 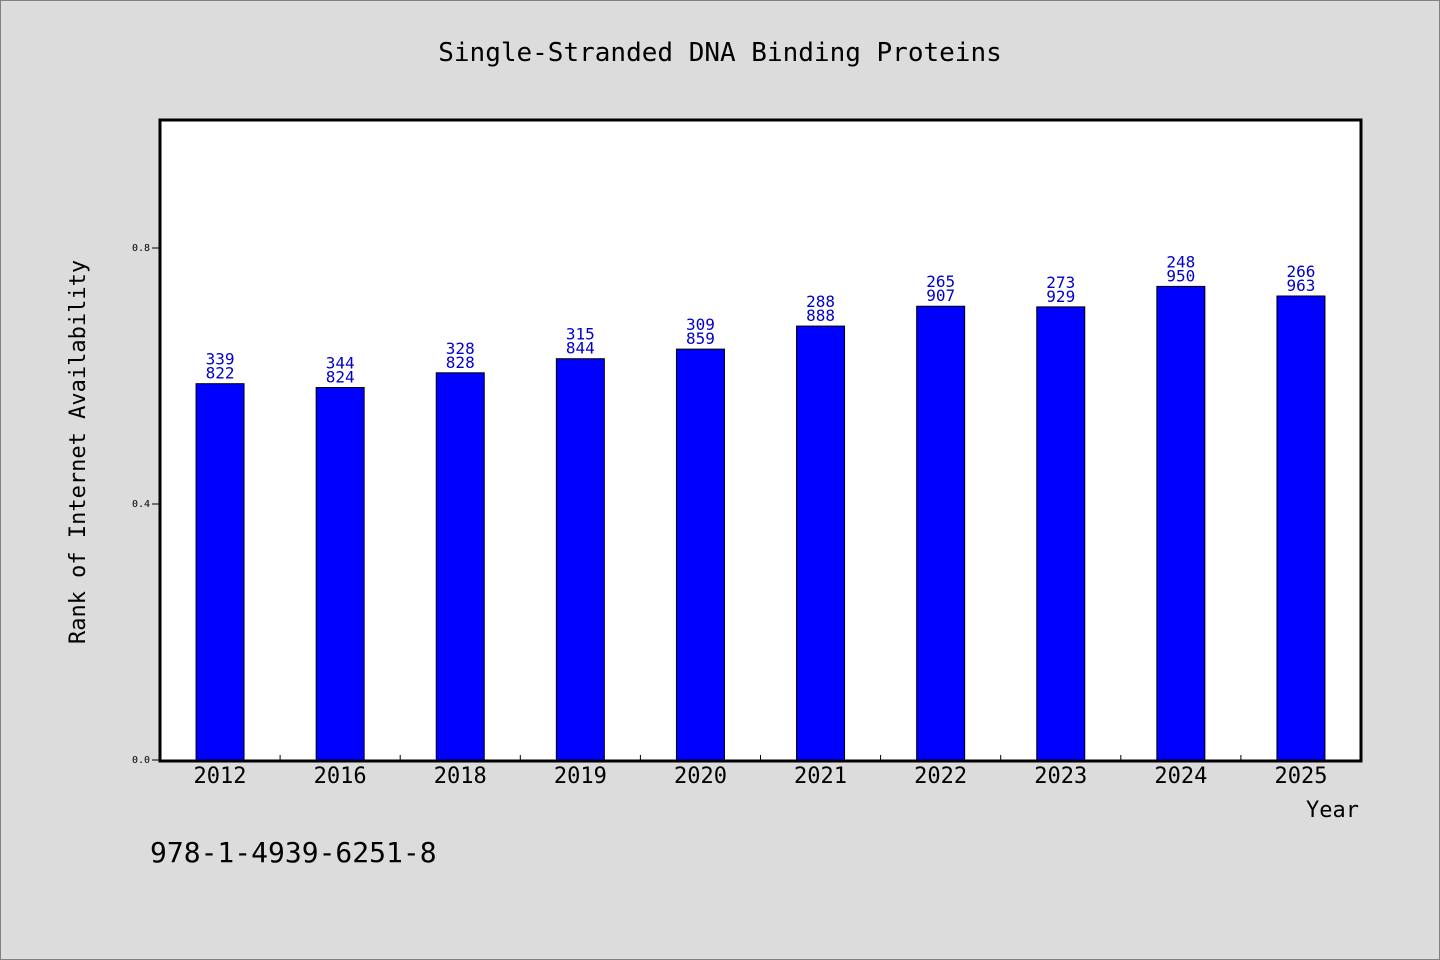 I want to click on data-label-top: 309, so click(x=700, y=324).